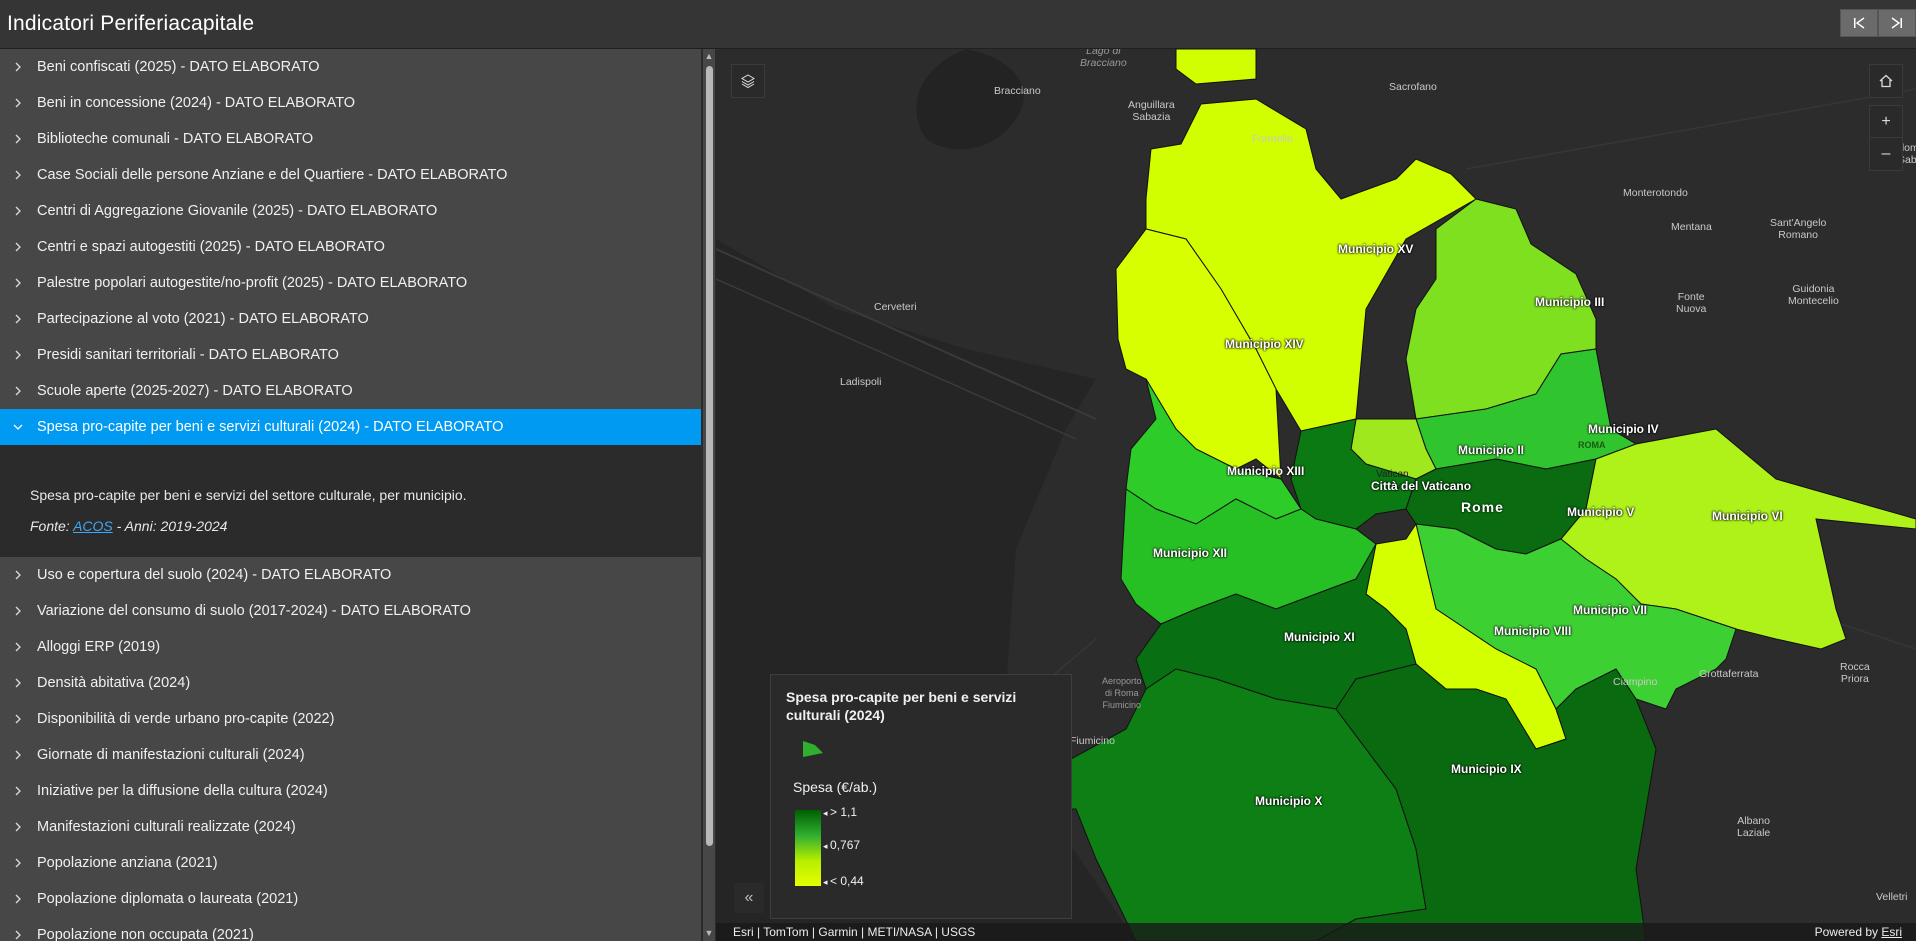  Describe the element at coordinates (1421, 486) in the screenshot. I see `municipio-label: Città del Vaticano` at that location.